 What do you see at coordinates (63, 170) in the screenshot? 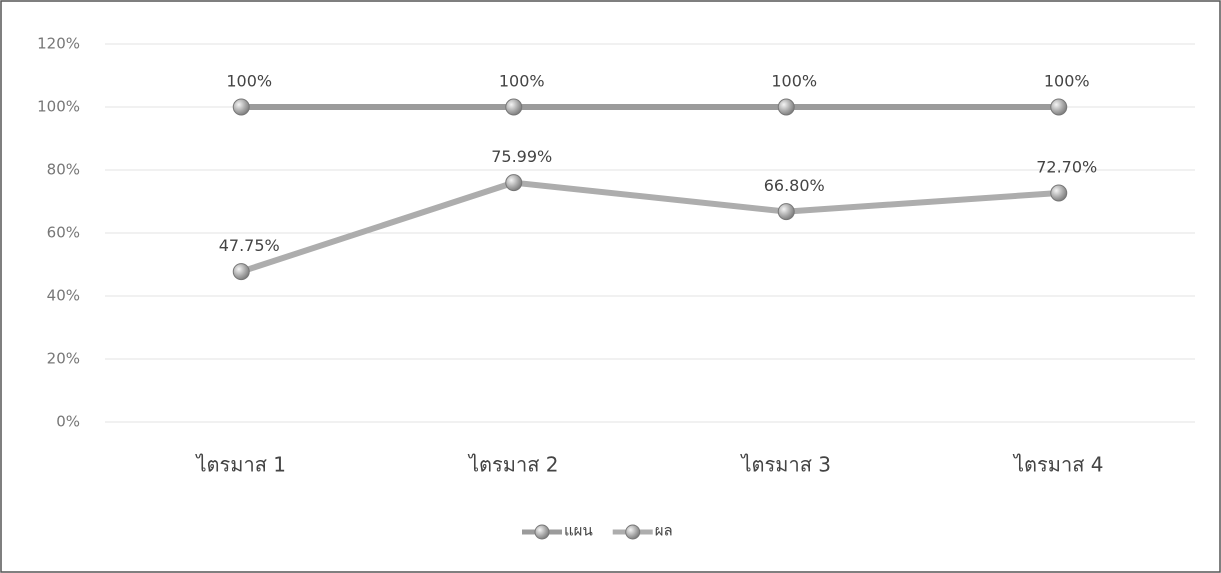
I see `y-tick-label: 80%` at bounding box center [63, 170].